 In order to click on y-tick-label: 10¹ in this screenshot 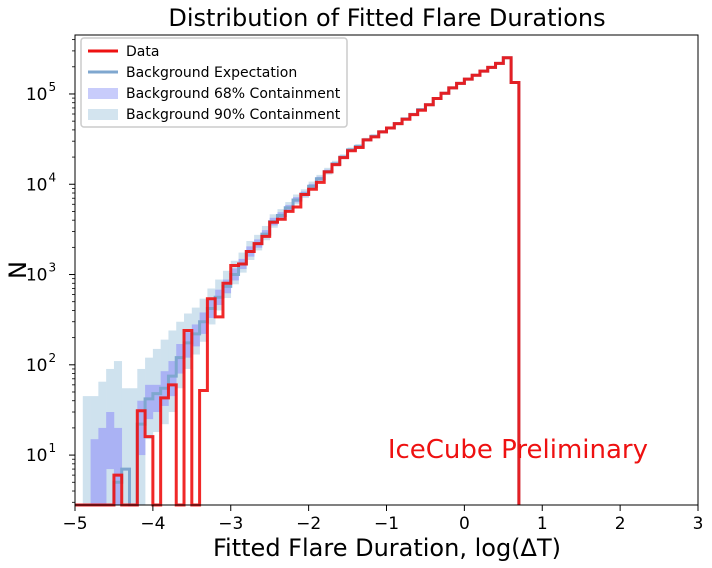, I will do `click(41, 453)`.